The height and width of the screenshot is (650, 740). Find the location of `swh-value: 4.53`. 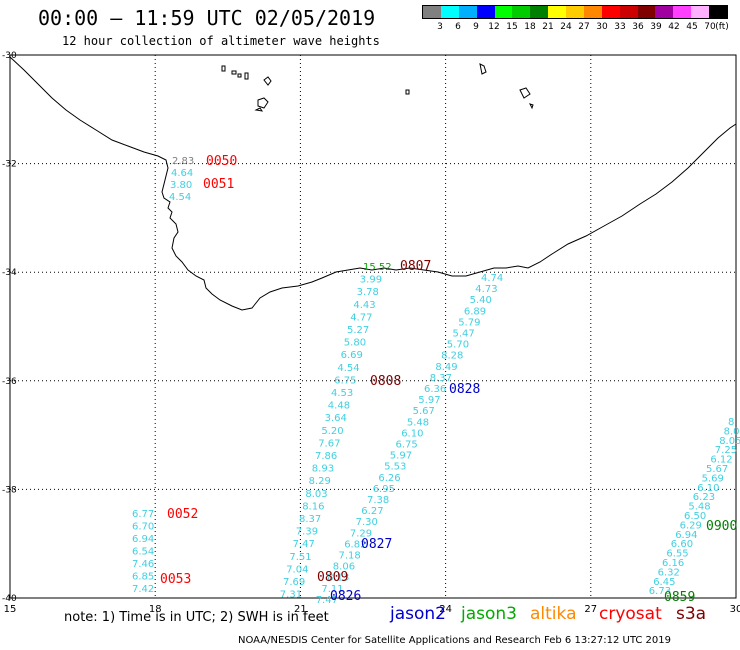

swh-value: 4.53 is located at coordinates (342, 393).